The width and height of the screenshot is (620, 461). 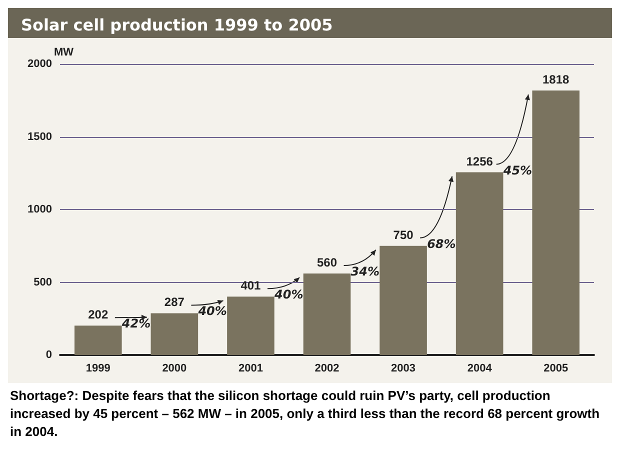 I want to click on annotation: 45%, so click(x=517, y=170).